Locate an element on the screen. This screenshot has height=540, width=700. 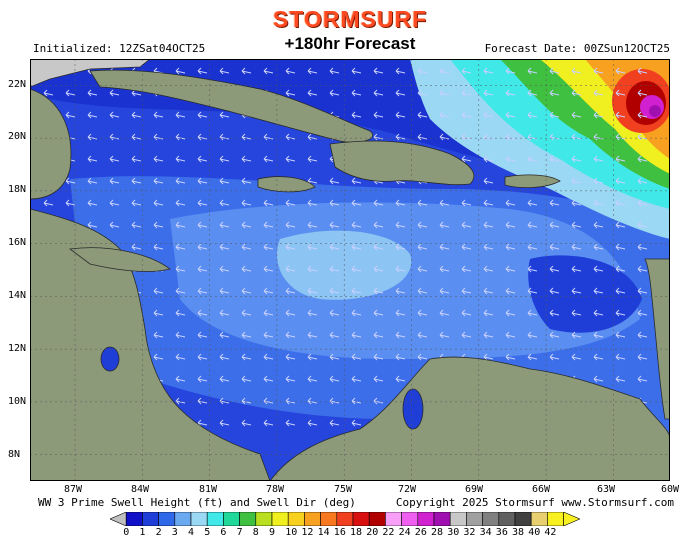
lon-label: 63W is located at coordinates (606, 489).